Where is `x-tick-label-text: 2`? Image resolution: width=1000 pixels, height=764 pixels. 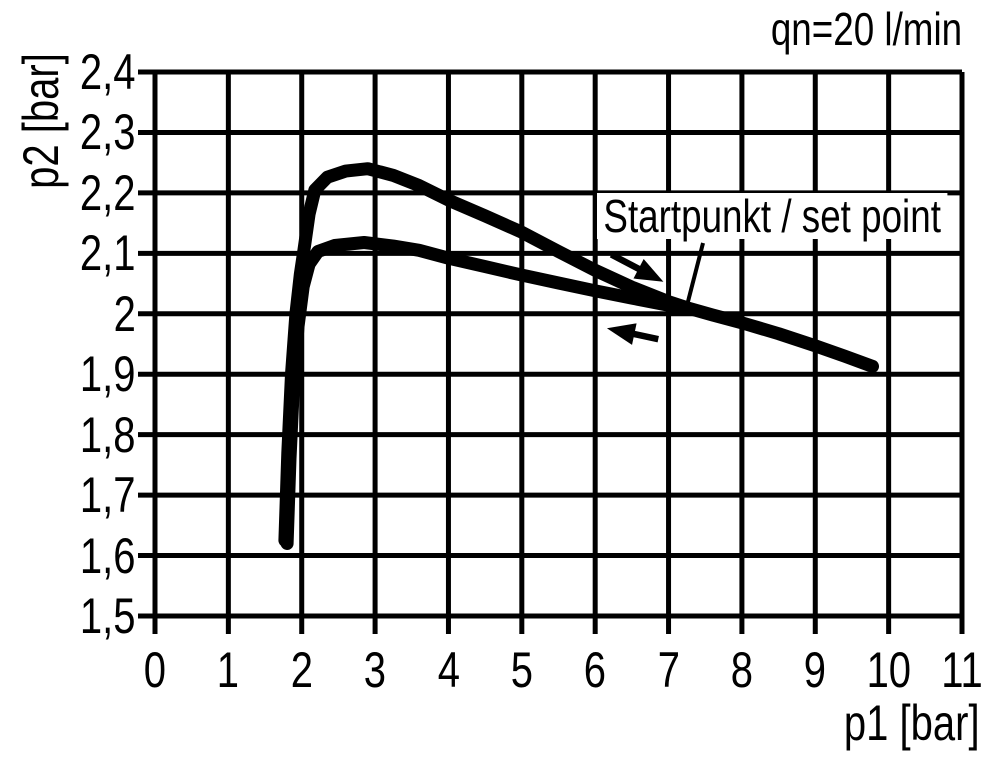 x-tick-label-text: 2 is located at coordinates (301, 670).